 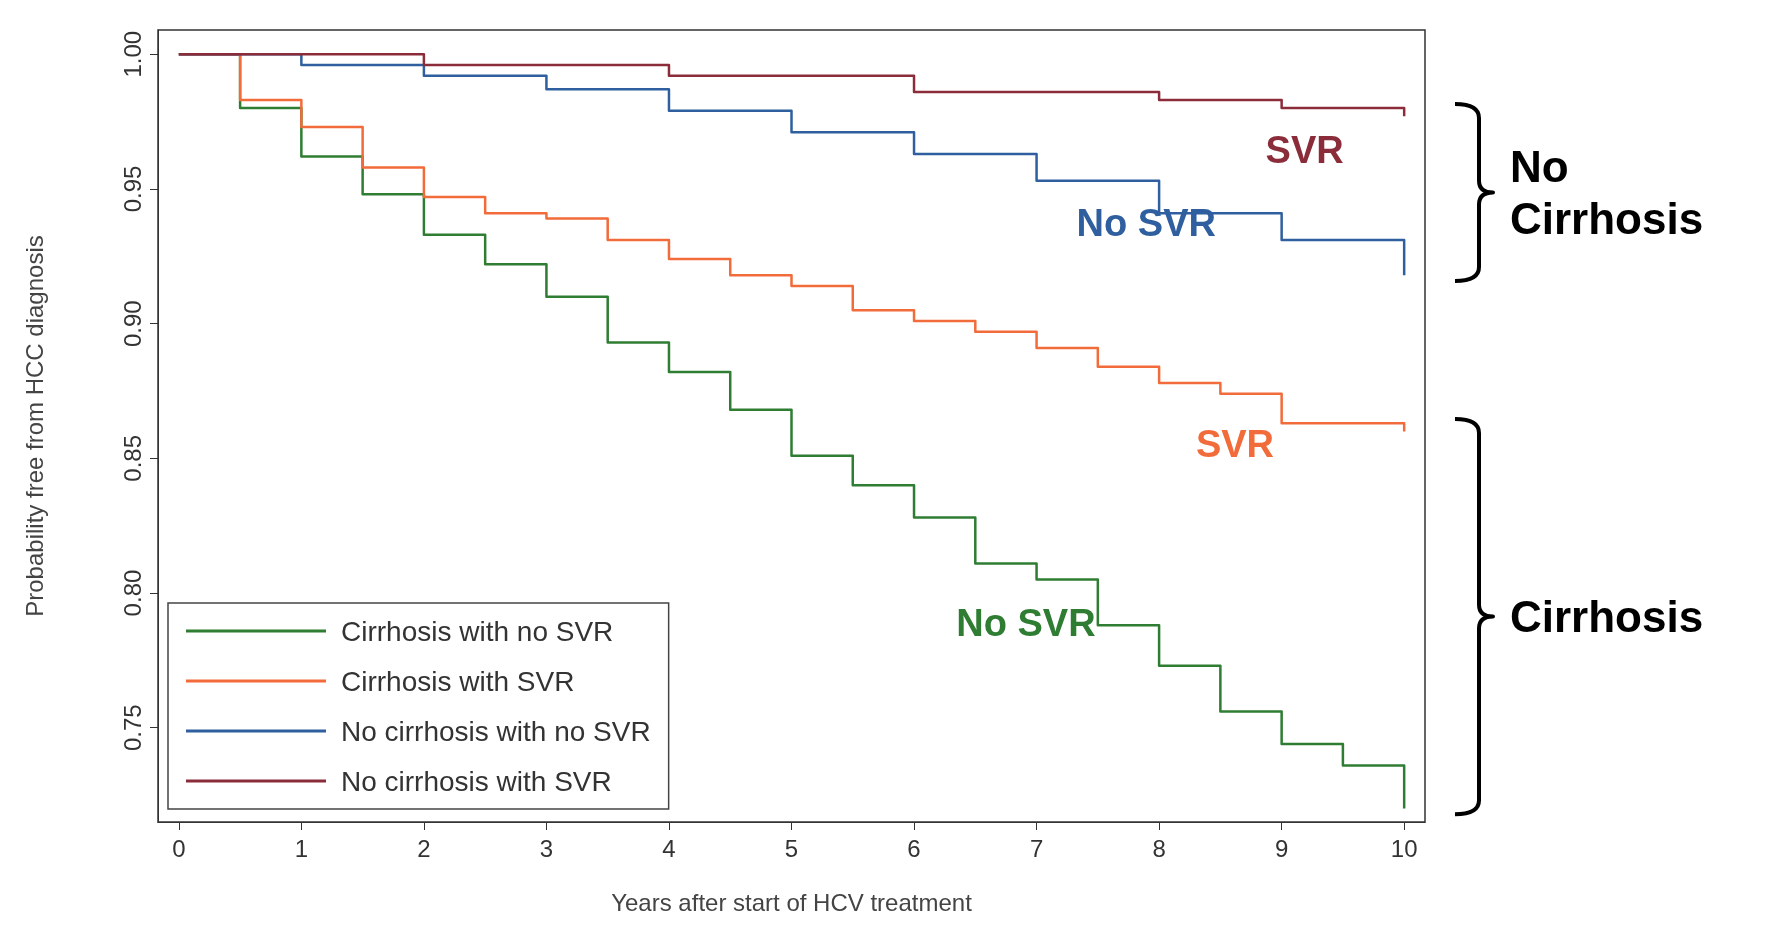 What do you see at coordinates (34, 426) in the screenshot?
I see `y-axis-title: Probability free from HCC diagnosis` at bounding box center [34, 426].